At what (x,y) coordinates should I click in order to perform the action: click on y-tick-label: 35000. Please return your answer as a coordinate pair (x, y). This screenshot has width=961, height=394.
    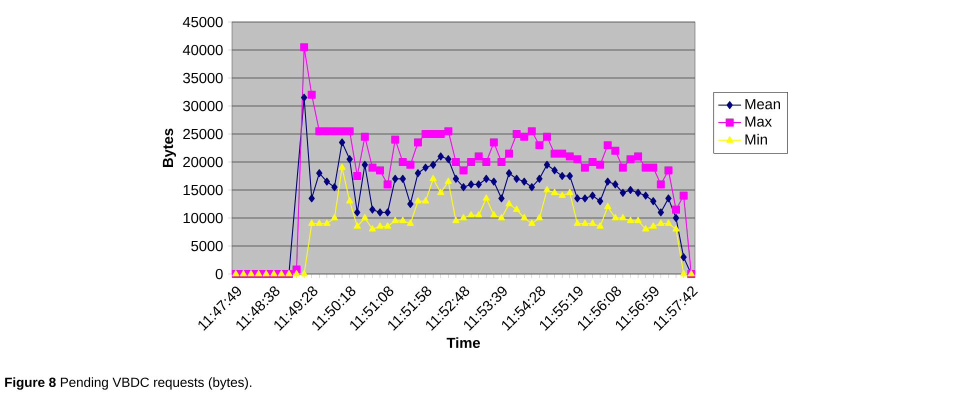
    Looking at the image, I should click on (203, 78).